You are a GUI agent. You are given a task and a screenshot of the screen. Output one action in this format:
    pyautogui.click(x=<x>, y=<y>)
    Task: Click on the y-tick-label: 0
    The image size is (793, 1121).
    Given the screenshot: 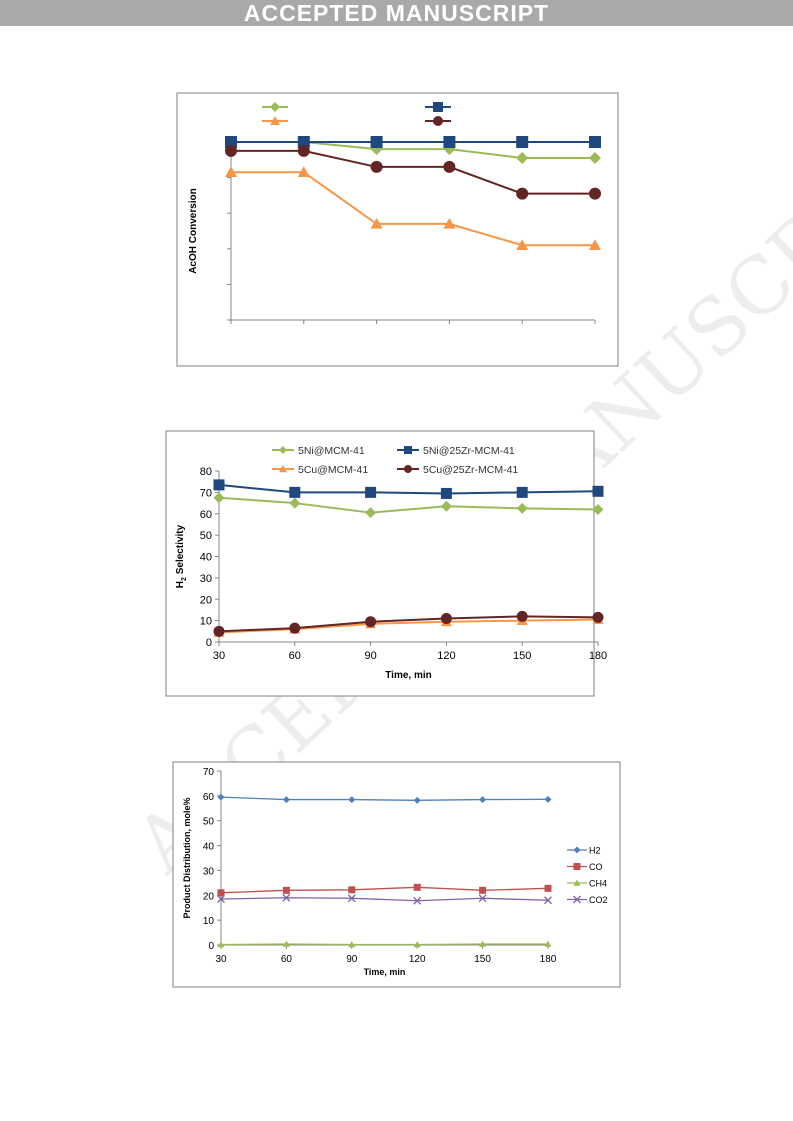 What is the action you would take?
    pyautogui.click(x=209, y=643)
    